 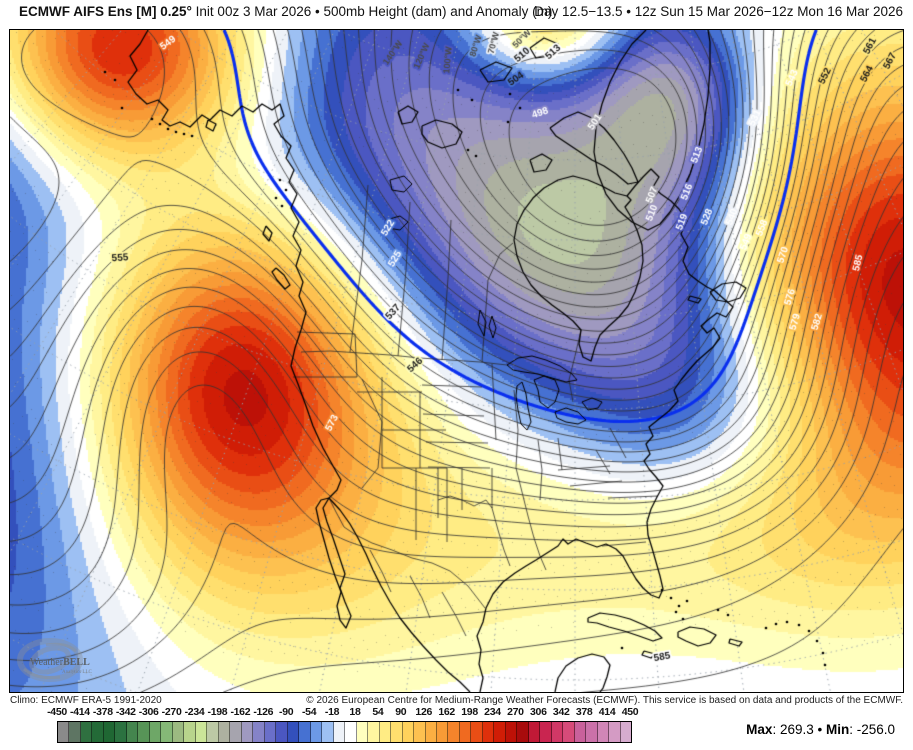 What do you see at coordinates (793, 729) in the screenshot?
I see `max-value: : 269.3` at bounding box center [793, 729].